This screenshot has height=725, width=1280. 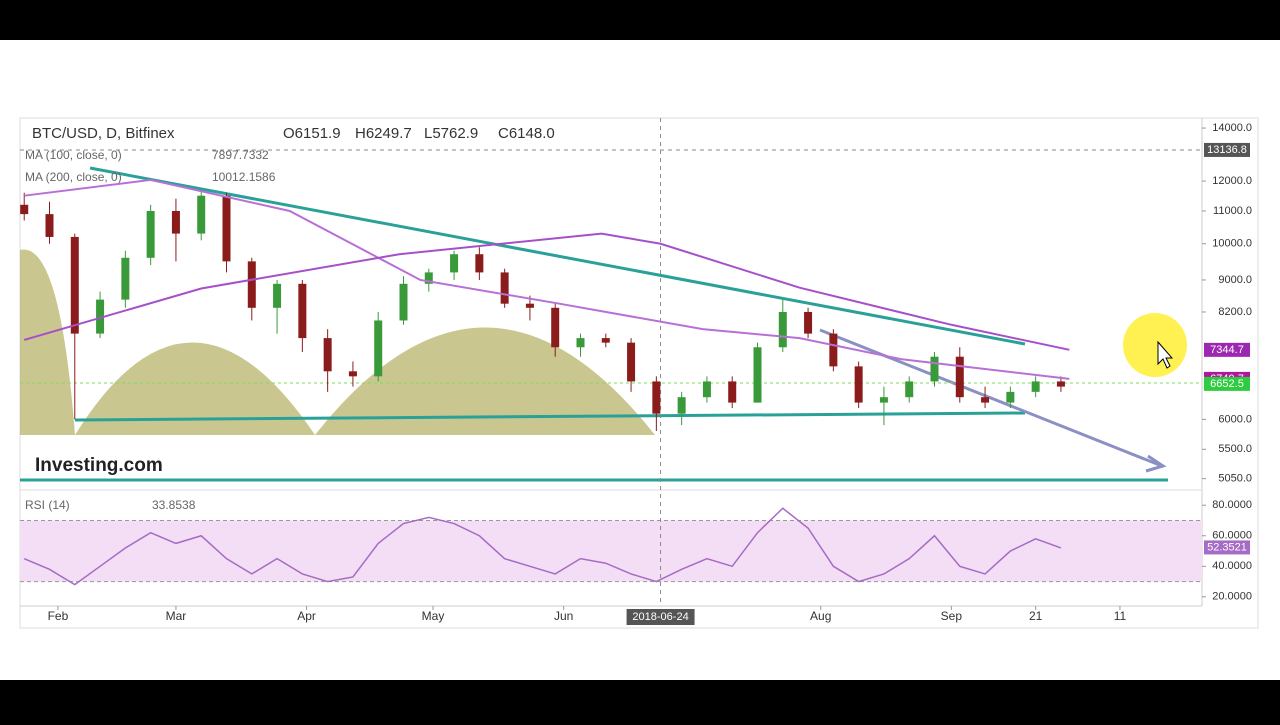 I want to click on price-tag: 6652.5, so click(x=1227, y=384).